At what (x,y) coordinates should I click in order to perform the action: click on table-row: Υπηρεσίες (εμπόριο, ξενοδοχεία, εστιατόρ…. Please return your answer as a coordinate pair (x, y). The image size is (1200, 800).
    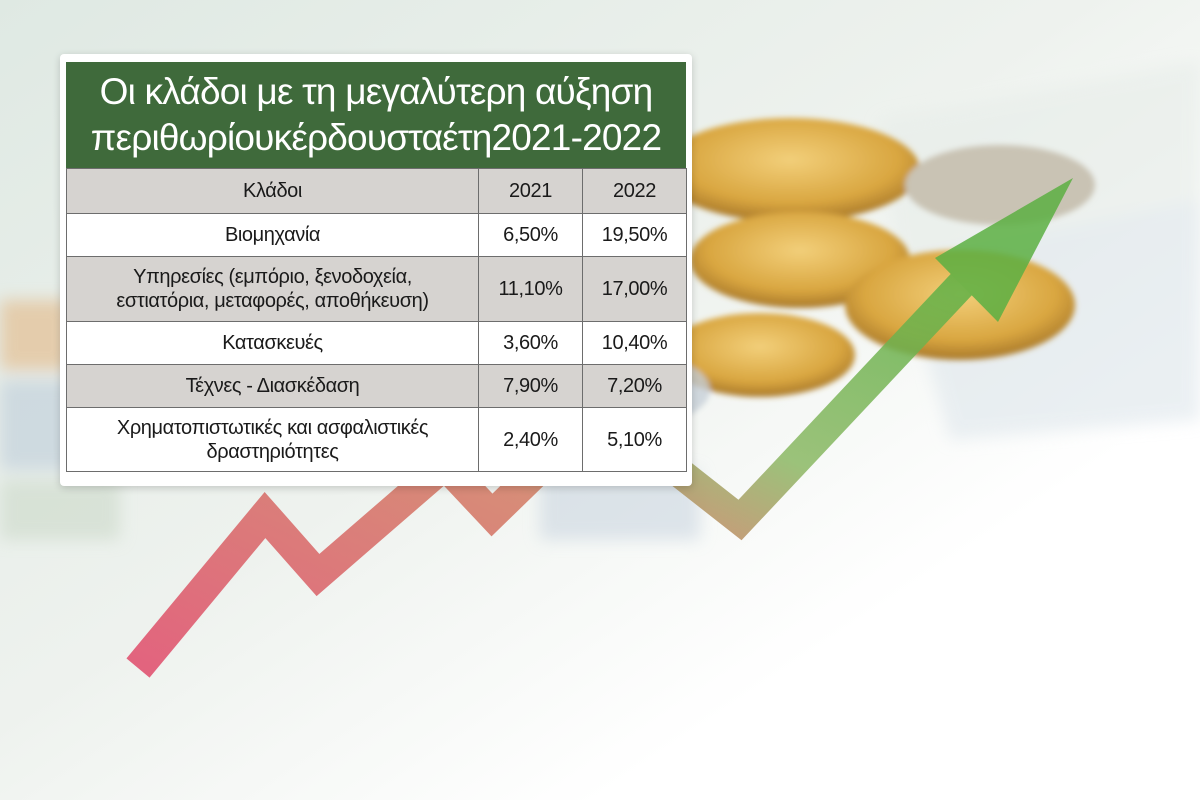
    Looking at the image, I should click on (376, 289).